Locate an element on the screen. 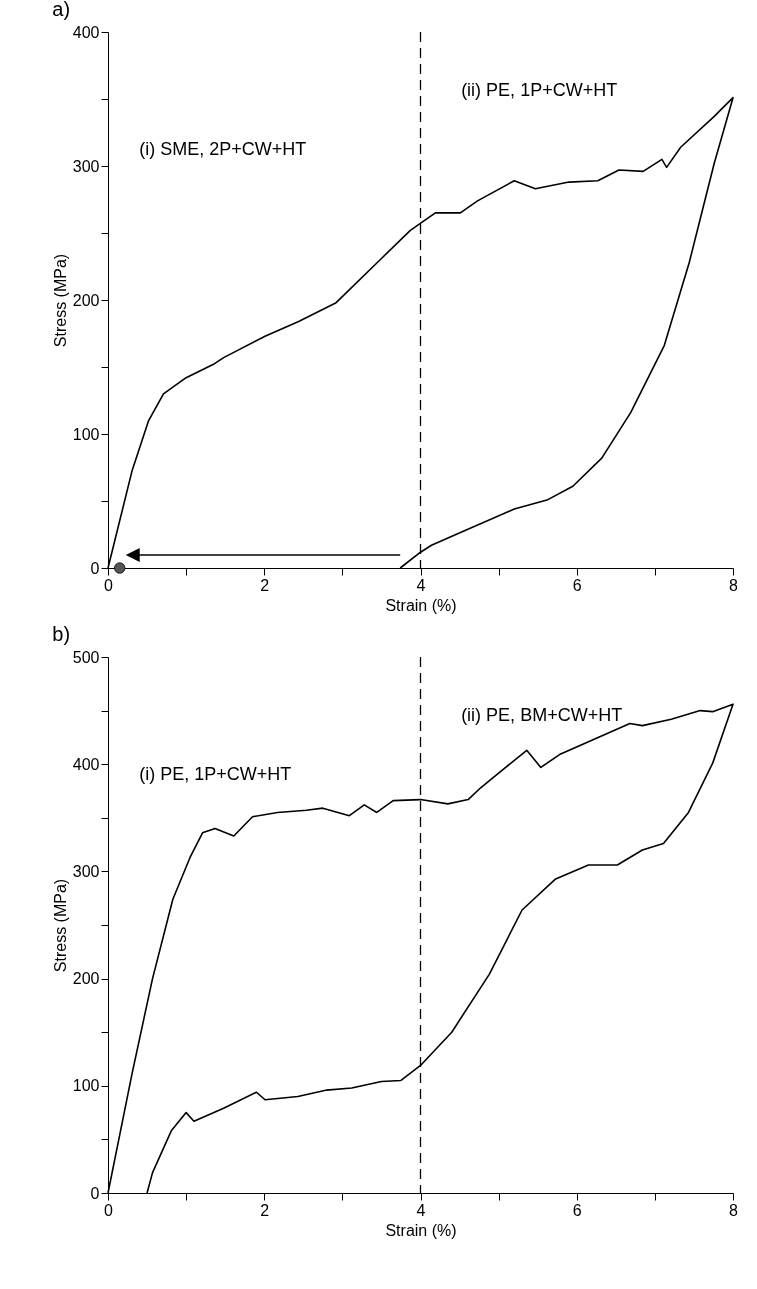 This screenshot has width=757, height=1289. annotation: (ii) PE, BM+CW+HT is located at coordinates (542, 714).